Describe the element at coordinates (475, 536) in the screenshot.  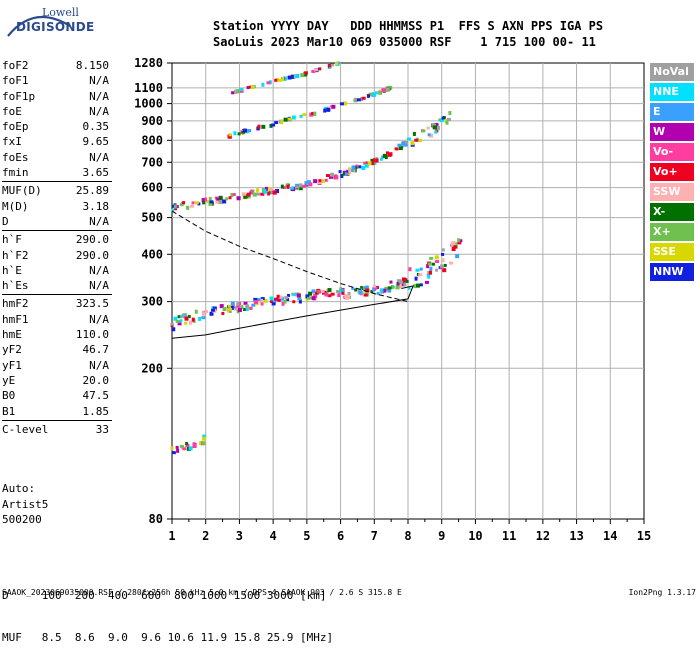
I see `x-tick-label: 10` at that location.